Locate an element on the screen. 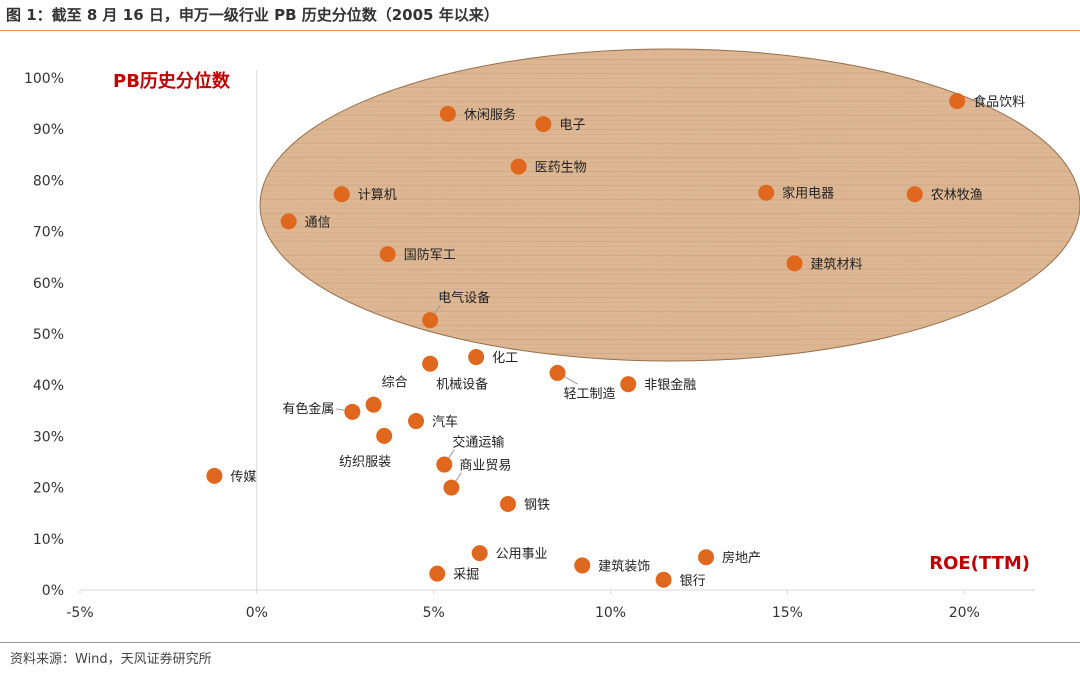  data-point-label: 通信 is located at coordinates (318, 222).